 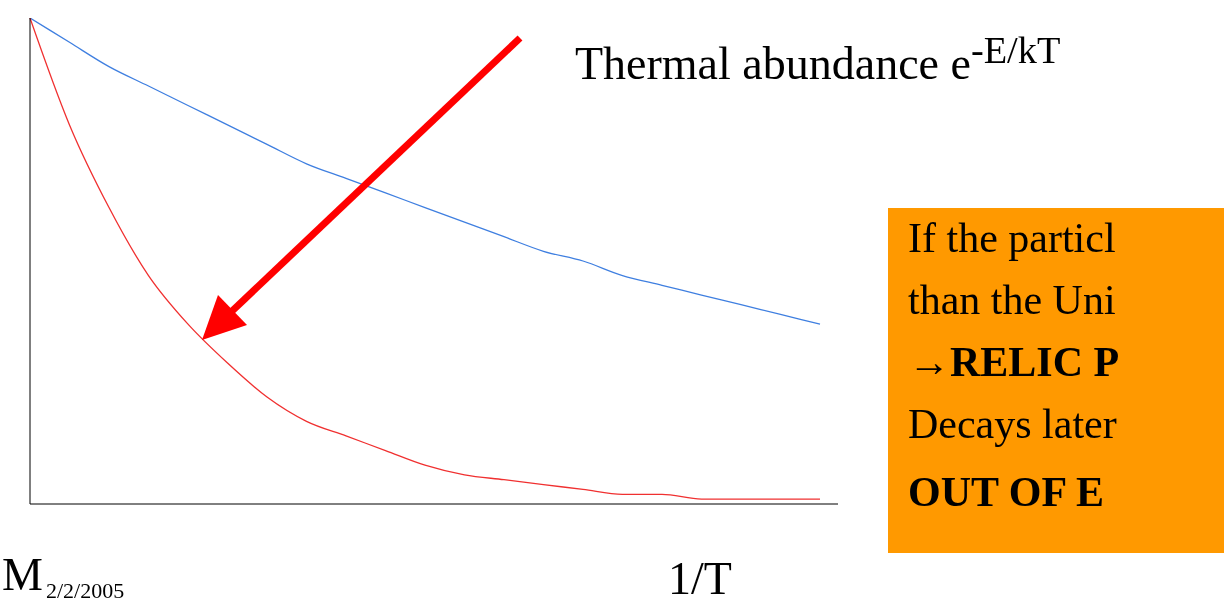 What do you see at coordinates (1012, 238) in the screenshot?
I see `text: If the particl` at bounding box center [1012, 238].